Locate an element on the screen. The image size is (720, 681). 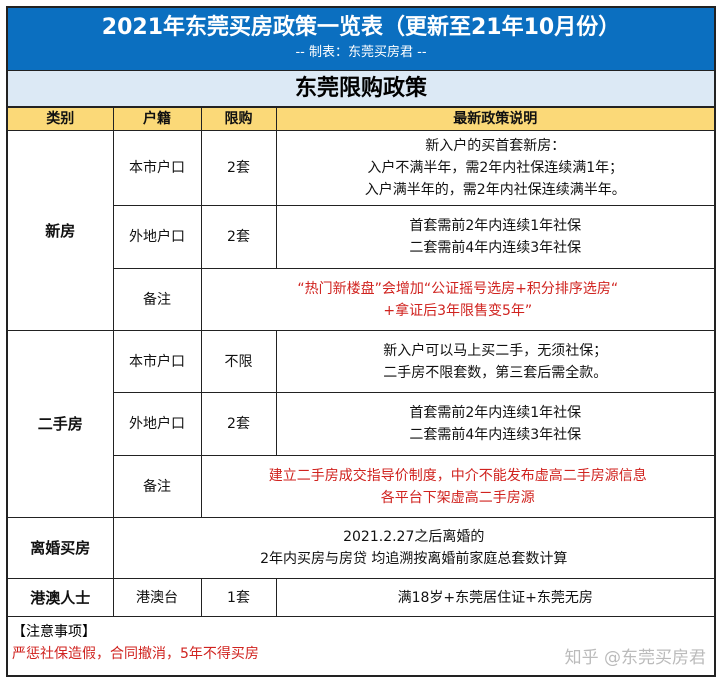
header-row: 类别 户籍 限购 最新政策说明 is located at coordinates (361, 119).